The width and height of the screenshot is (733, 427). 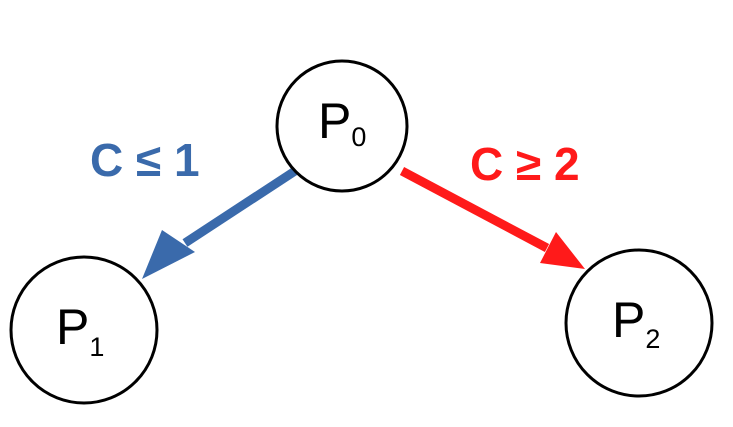 What do you see at coordinates (525, 164) in the screenshot?
I see `edge-label-right: C ≥ 2` at bounding box center [525, 164].